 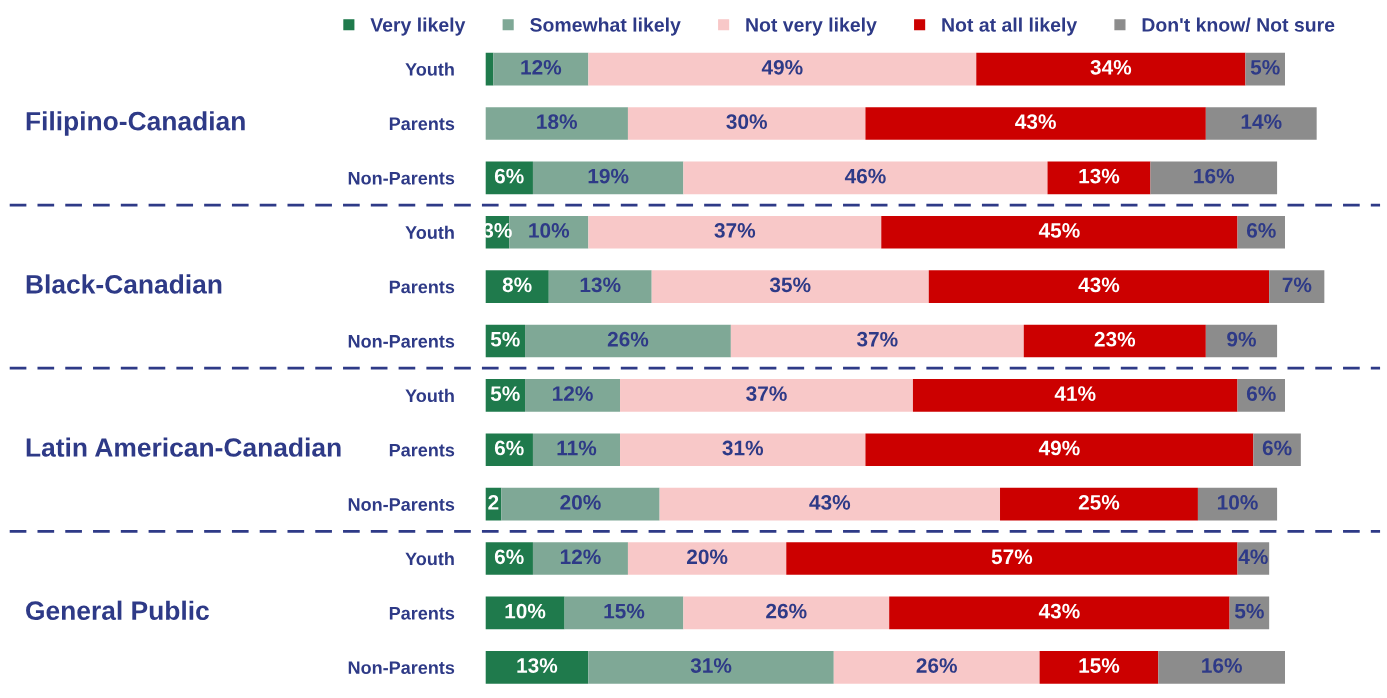 I want to click on data-label: 7%, so click(x=1297, y=285).